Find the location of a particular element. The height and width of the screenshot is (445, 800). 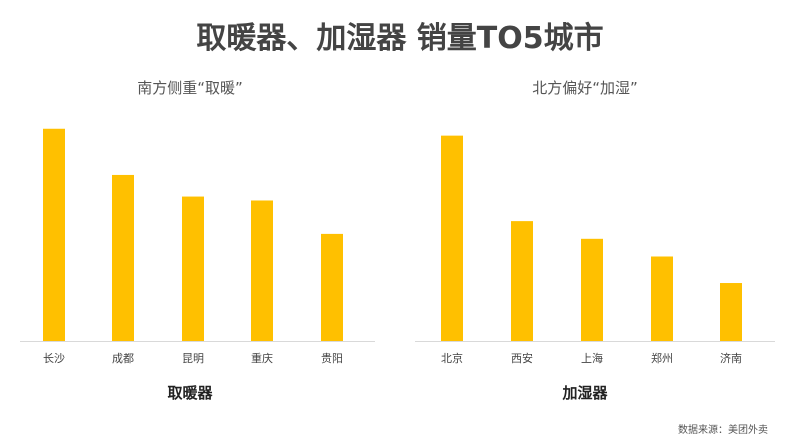

chart-title: 取暖器、加湿器 销量TO5城市 is located at coordinates (399, 38).